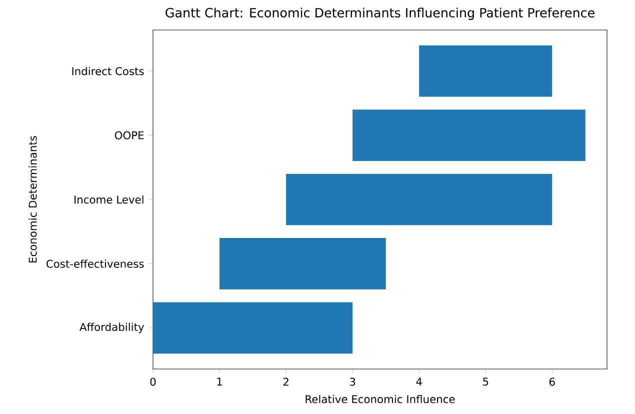 The image size is (635, 414). I want to click on y-tick-label: OOPE, so click(129, 135).